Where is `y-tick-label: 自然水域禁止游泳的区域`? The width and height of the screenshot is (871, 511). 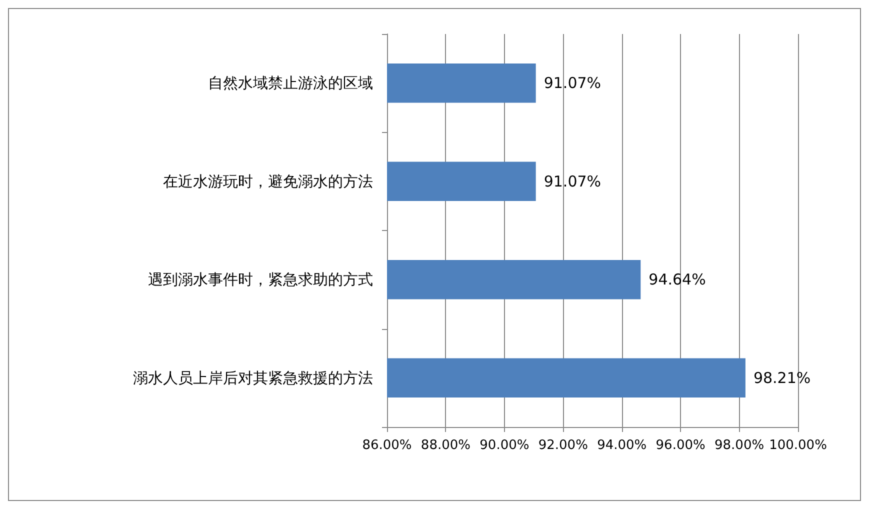
y-tick-label: 自然水域禁止游泳的区域 is located at coordinates (290, 83).